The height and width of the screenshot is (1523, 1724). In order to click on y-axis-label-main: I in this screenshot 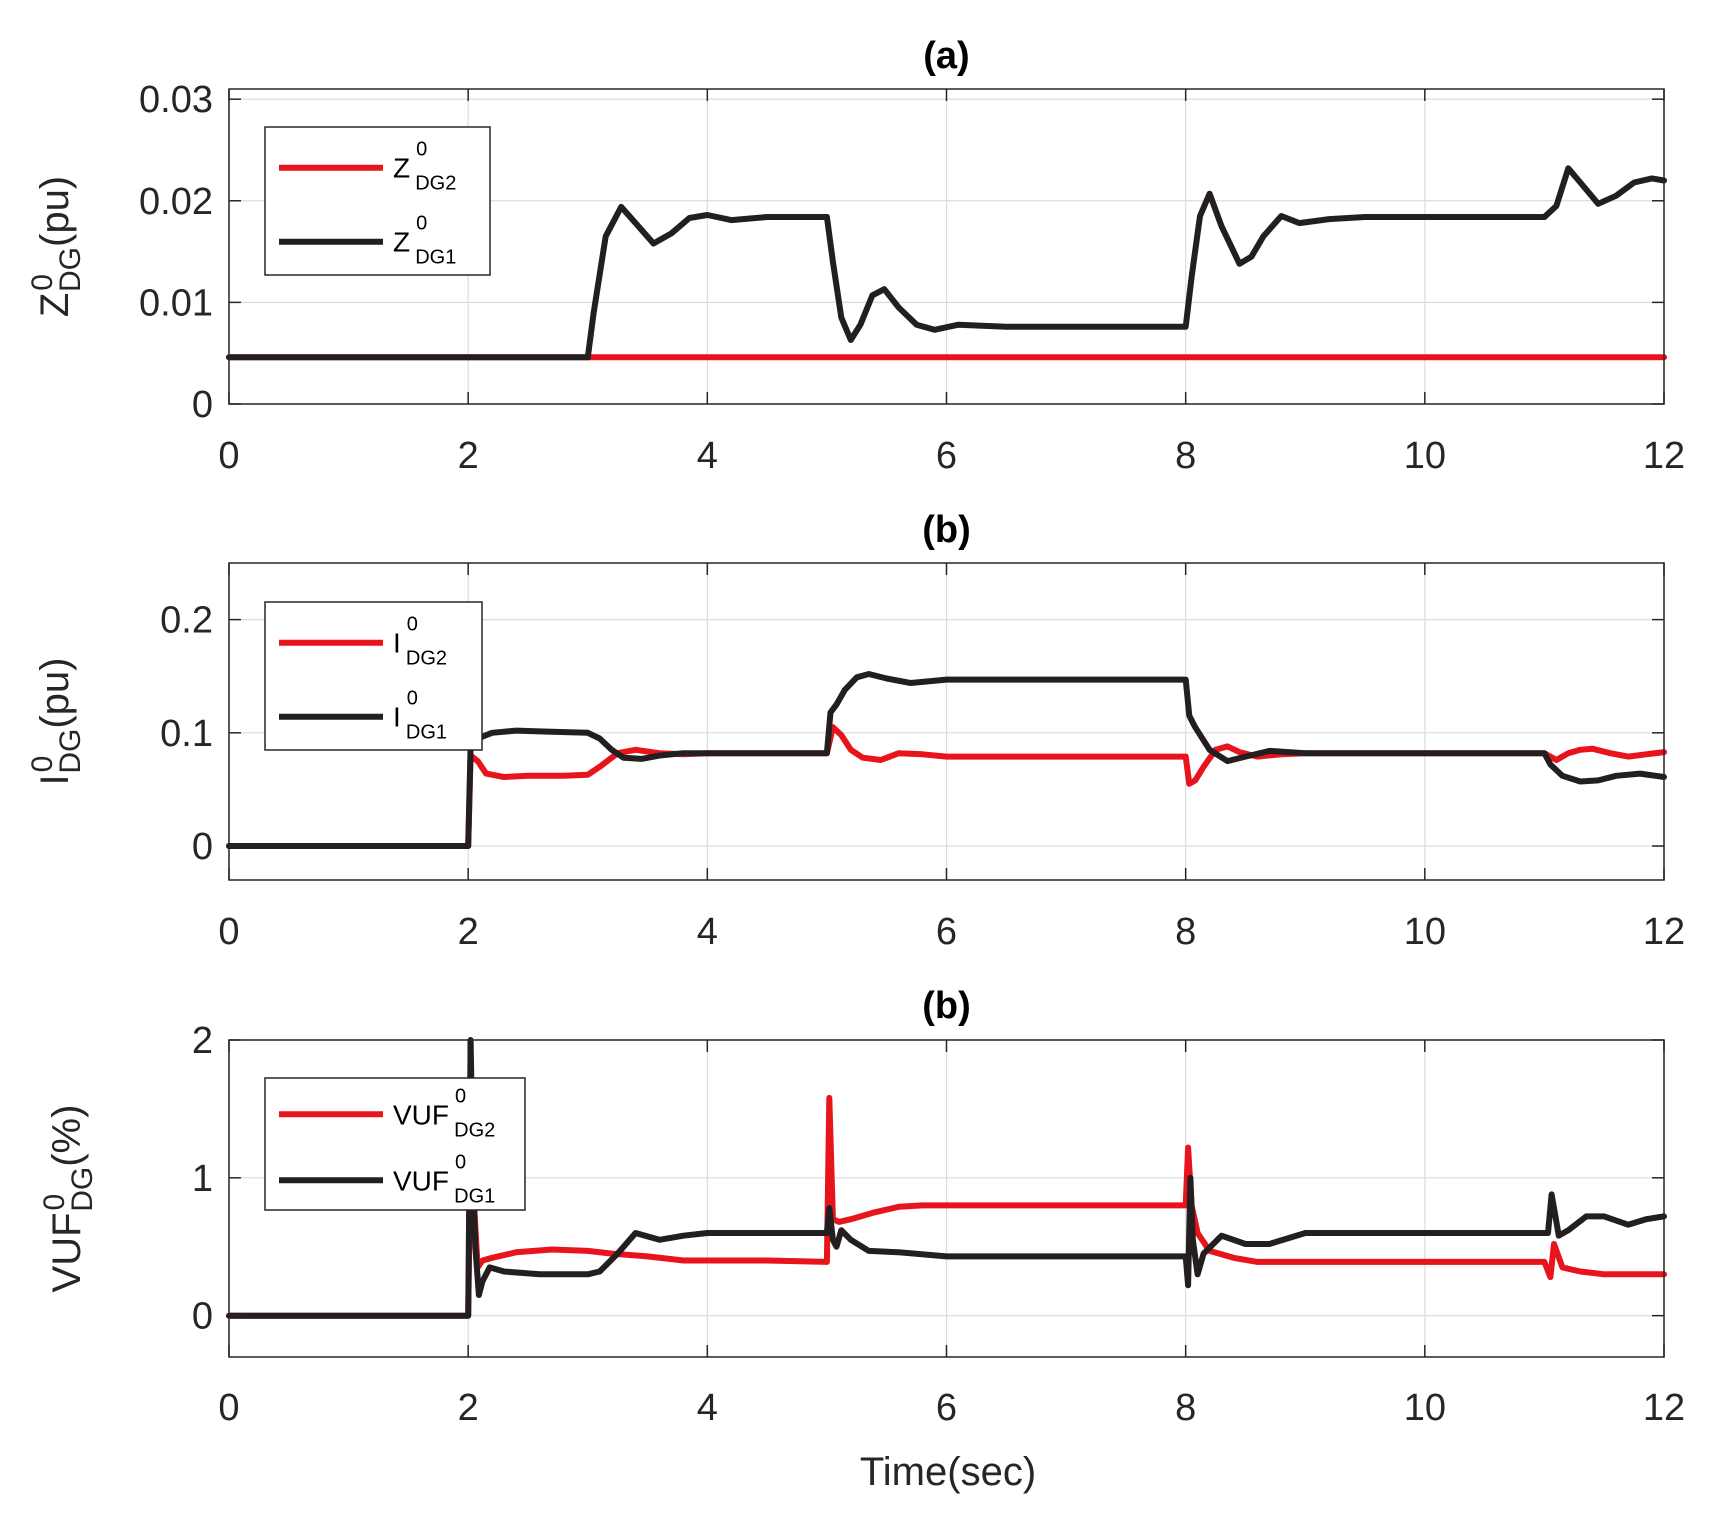, I will do `click(55, 779)`.